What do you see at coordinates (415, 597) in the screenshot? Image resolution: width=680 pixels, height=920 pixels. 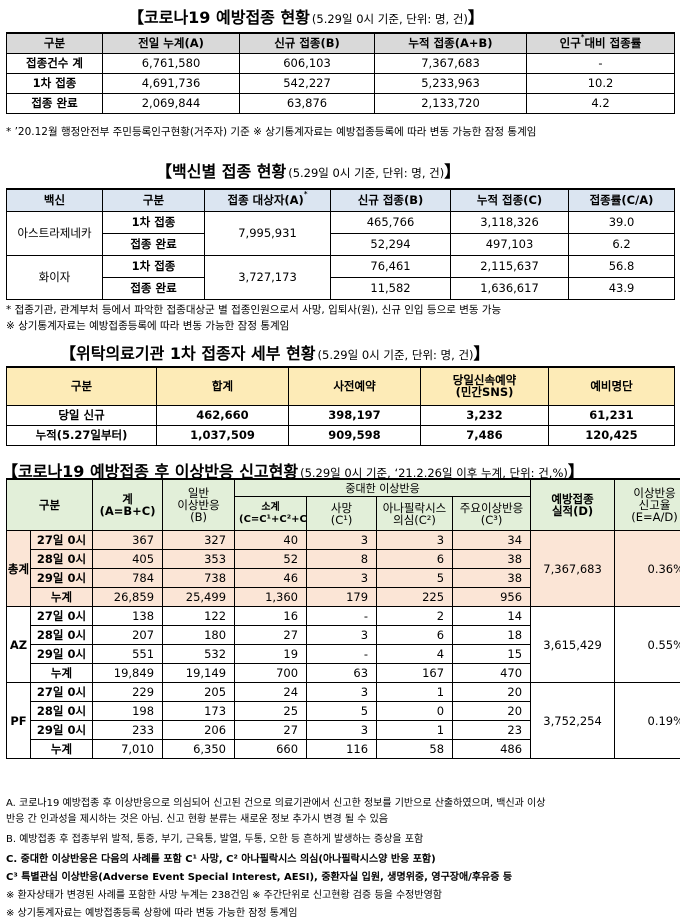 I see `value-cell: 225` at bounding box center [415, 597].